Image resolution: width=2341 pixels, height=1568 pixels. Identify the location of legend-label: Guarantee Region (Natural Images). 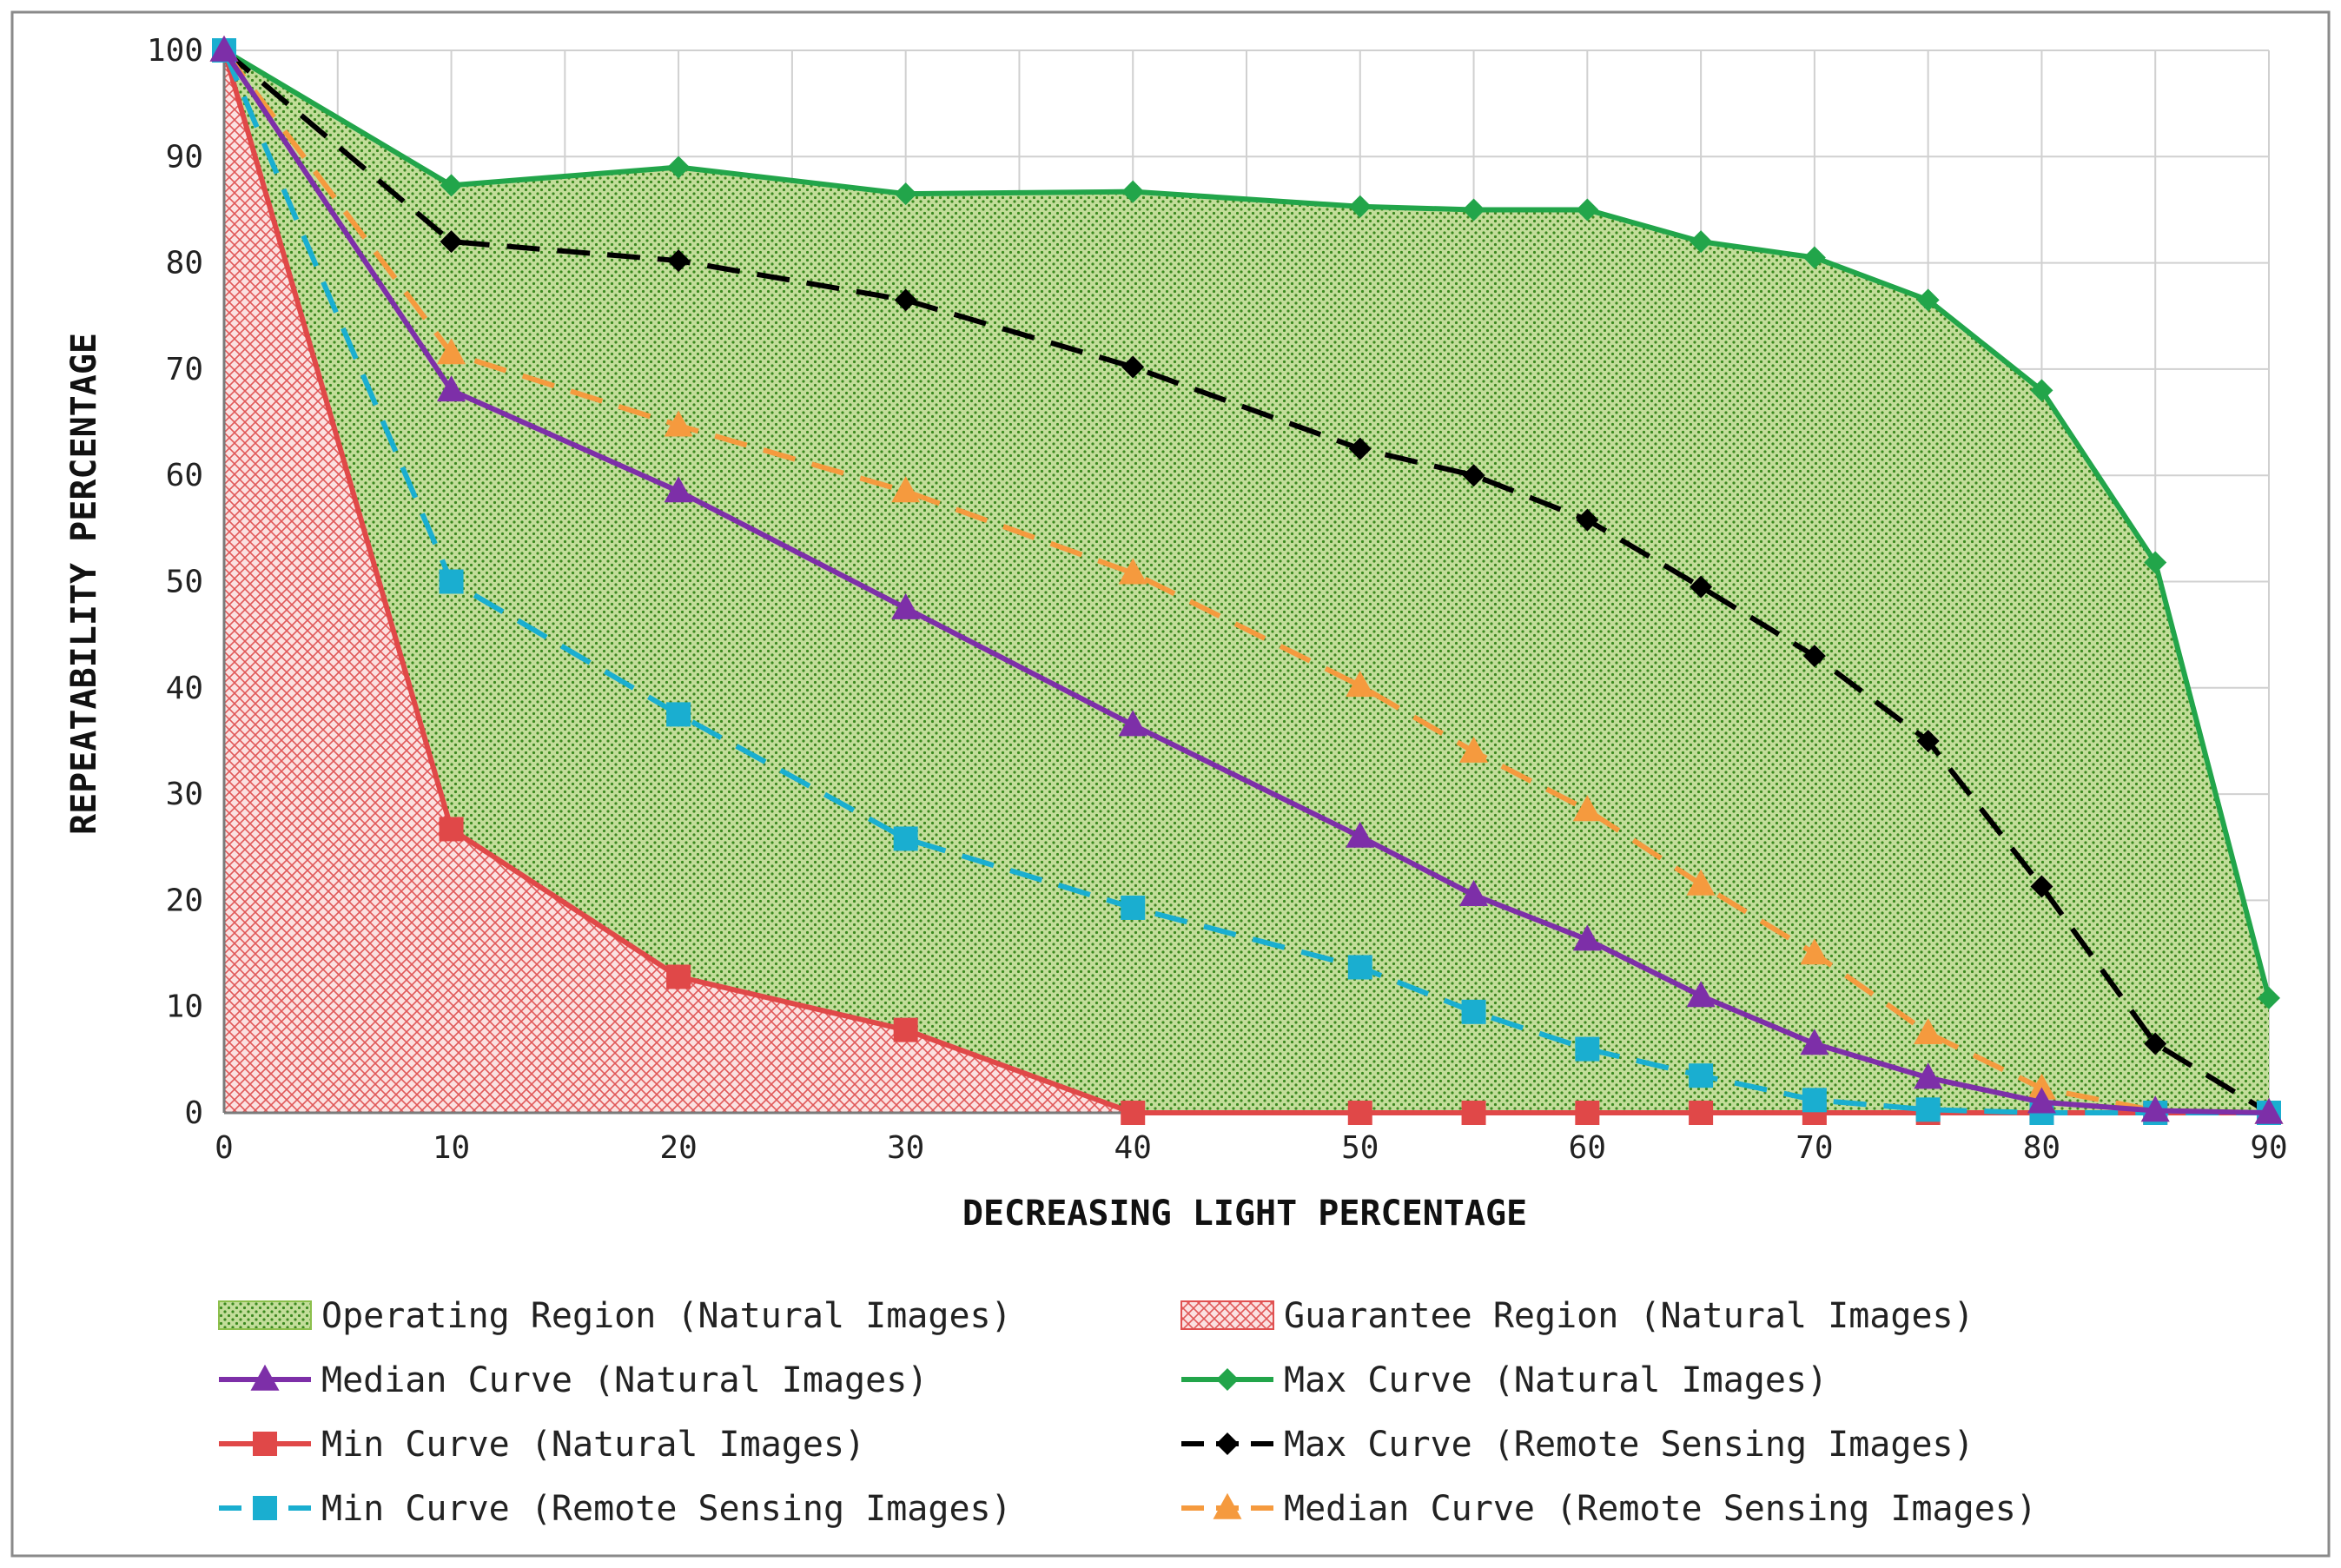
(1629, 1316).